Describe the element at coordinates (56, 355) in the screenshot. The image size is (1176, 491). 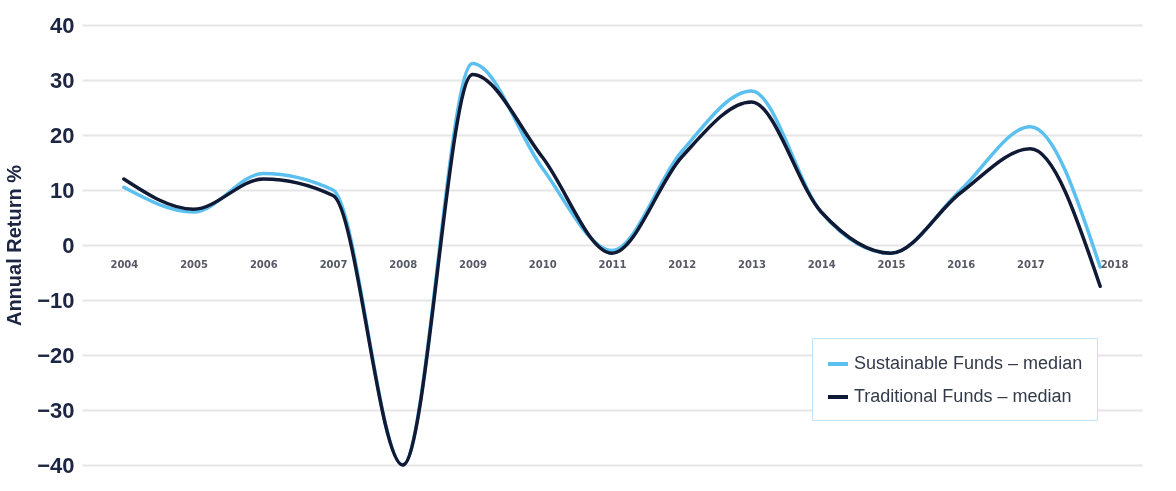
I see `y-tick-label: −20` at that location.